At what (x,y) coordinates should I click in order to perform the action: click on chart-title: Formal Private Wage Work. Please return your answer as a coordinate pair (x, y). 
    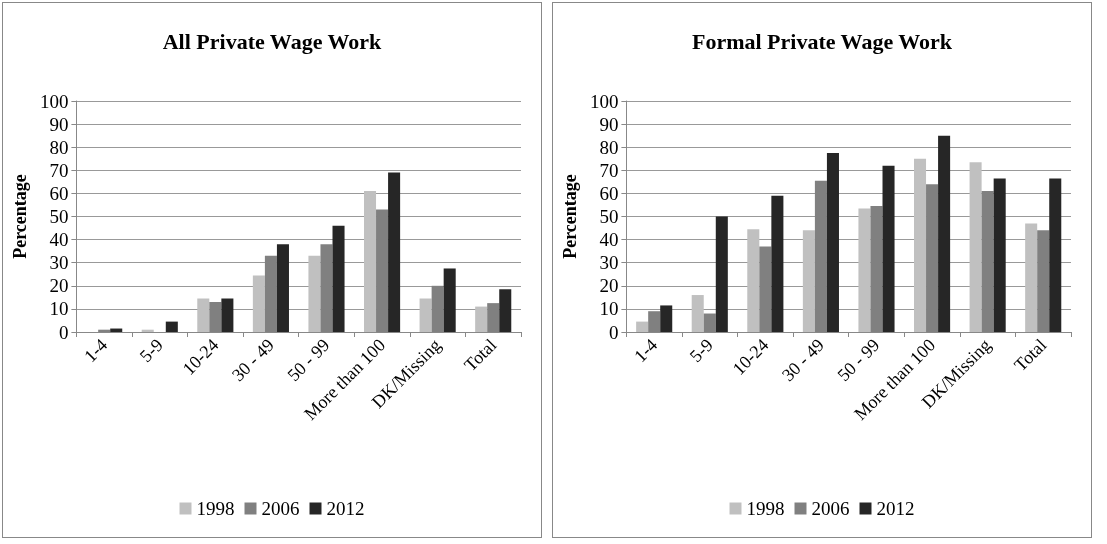
    Looking at the image, I should click on (822, 41).